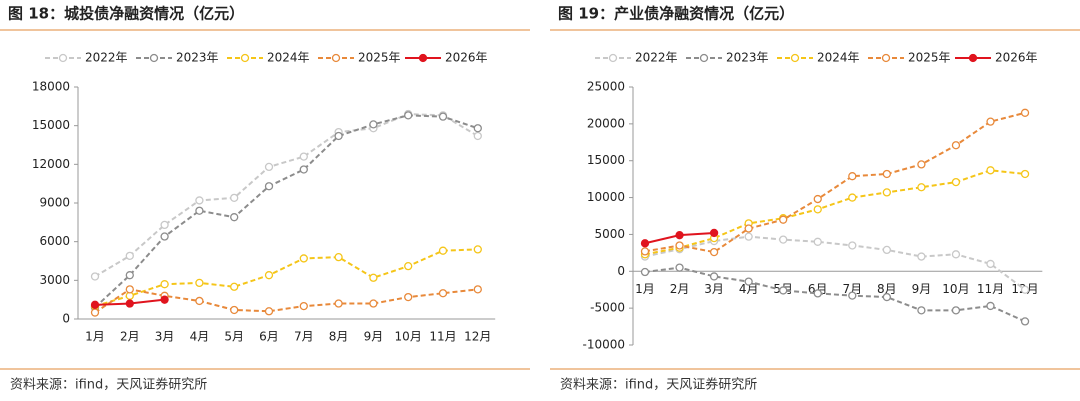 The image size is (1080, 401). I want to click on y-tick-label: 3000, so click(54, 280).